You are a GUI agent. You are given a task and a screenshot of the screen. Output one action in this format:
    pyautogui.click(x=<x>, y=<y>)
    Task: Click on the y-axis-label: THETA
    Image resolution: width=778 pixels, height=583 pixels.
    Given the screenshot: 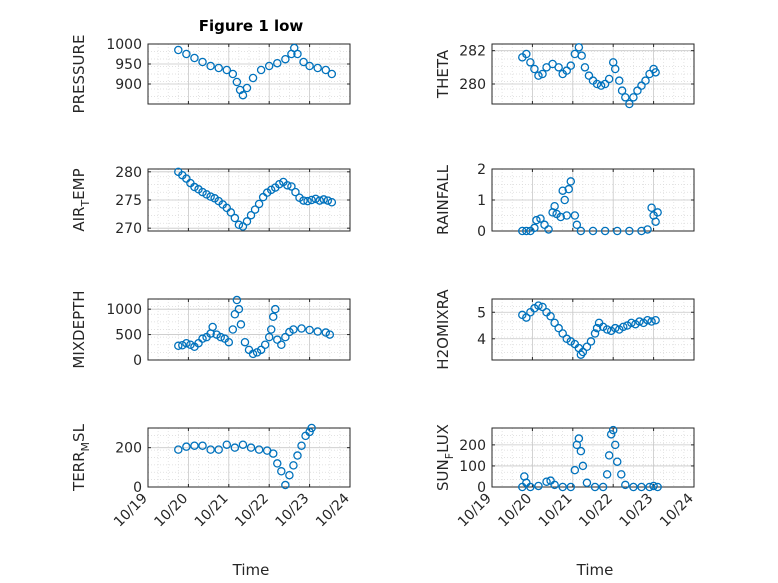 What is the action you would take?
    pyautogui.click(x=443, y=74)
    